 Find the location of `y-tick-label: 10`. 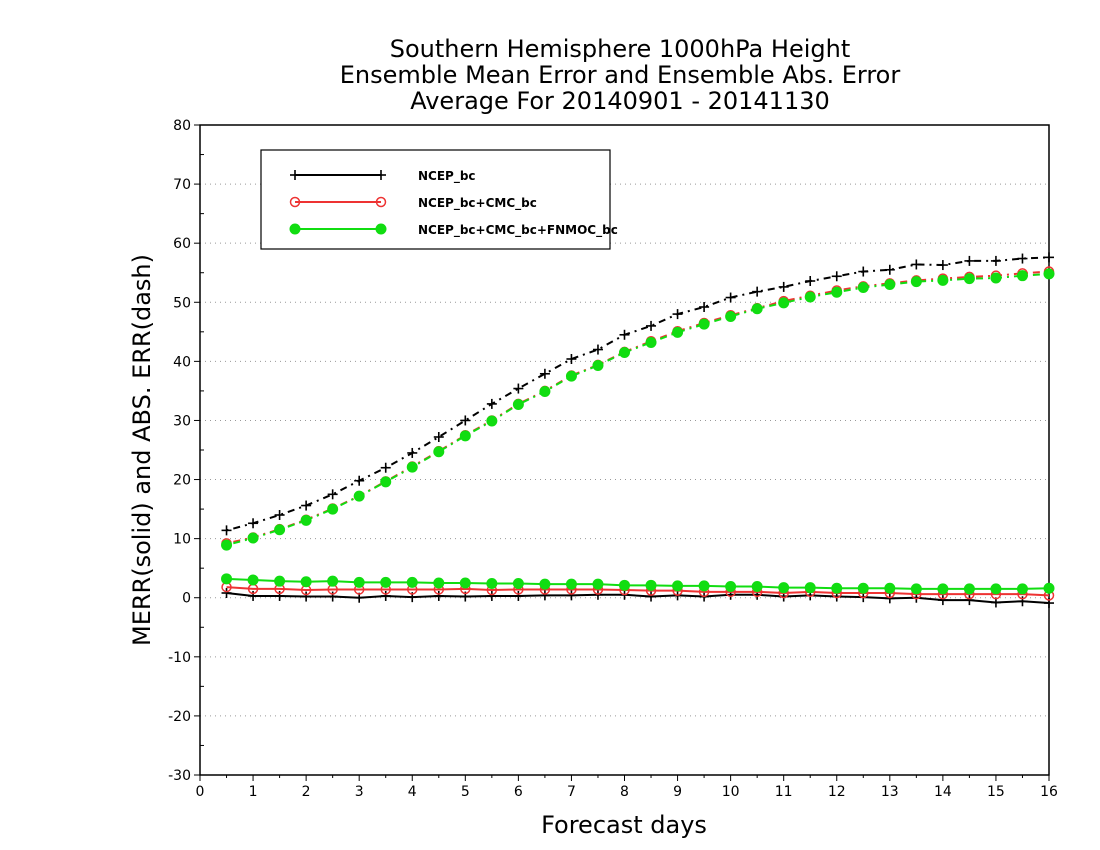

y-tick-label: 10 is located at coordinates (182, 540).